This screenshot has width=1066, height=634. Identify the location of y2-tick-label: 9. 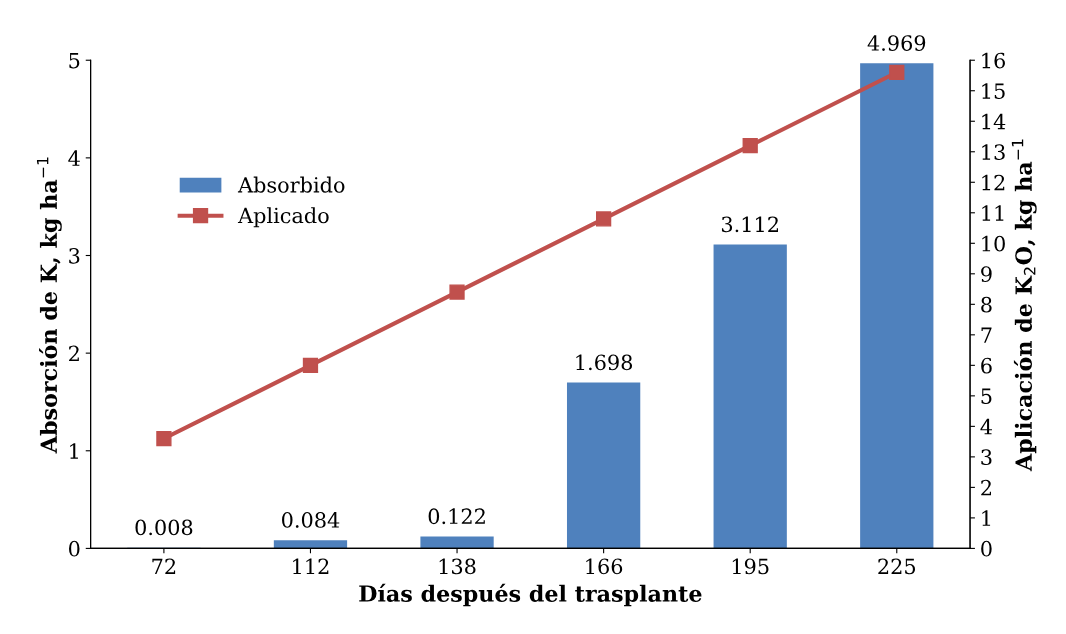
(986, 274).